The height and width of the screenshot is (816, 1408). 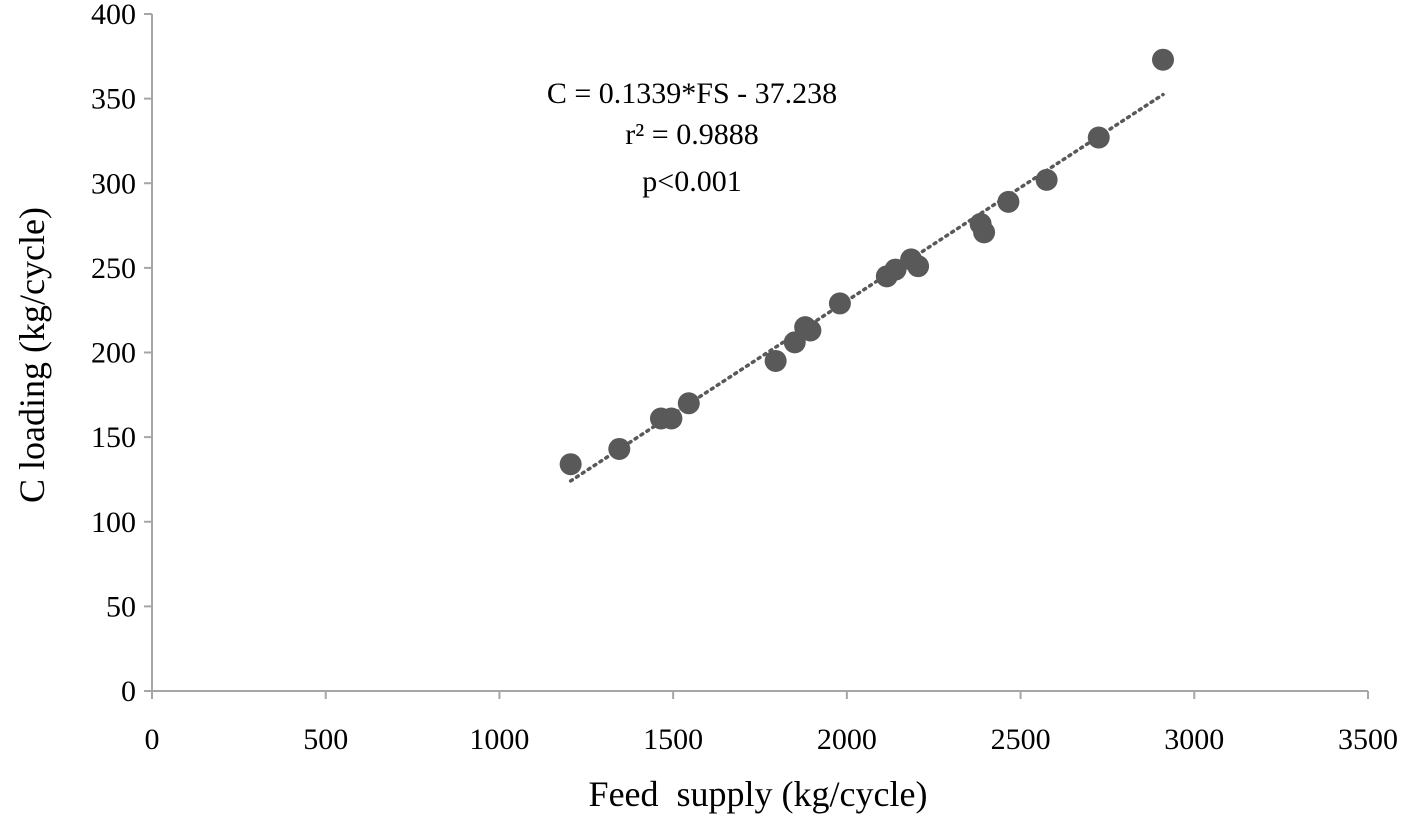 I want to click on y-tick-label: 100, so click(x=113, y=522).